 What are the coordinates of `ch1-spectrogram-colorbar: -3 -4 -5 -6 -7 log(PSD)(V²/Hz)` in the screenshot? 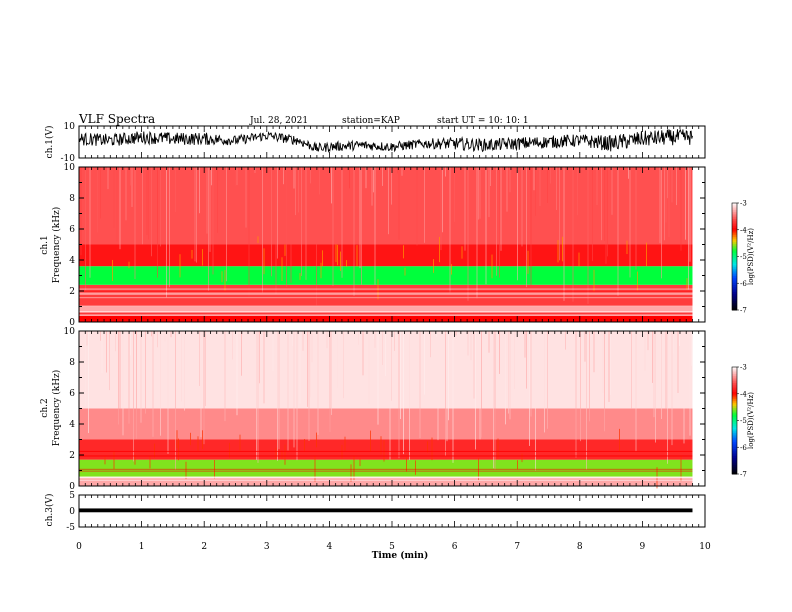 It's located at (743, 257).